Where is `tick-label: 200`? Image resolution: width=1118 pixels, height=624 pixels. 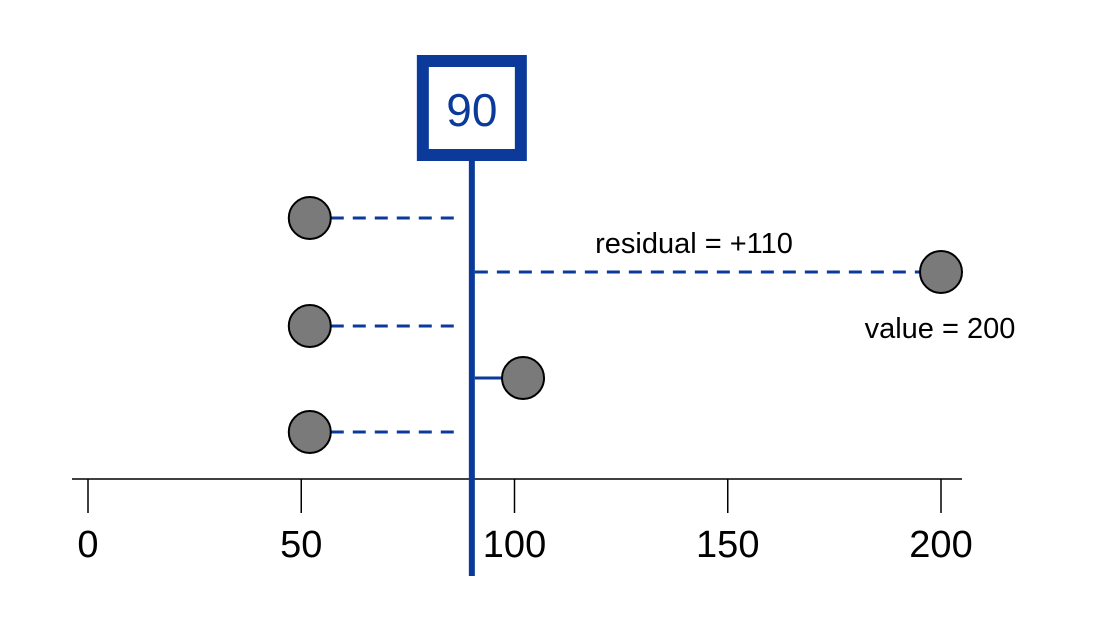 tick-label: 200 is located at coordinates (940, 545).